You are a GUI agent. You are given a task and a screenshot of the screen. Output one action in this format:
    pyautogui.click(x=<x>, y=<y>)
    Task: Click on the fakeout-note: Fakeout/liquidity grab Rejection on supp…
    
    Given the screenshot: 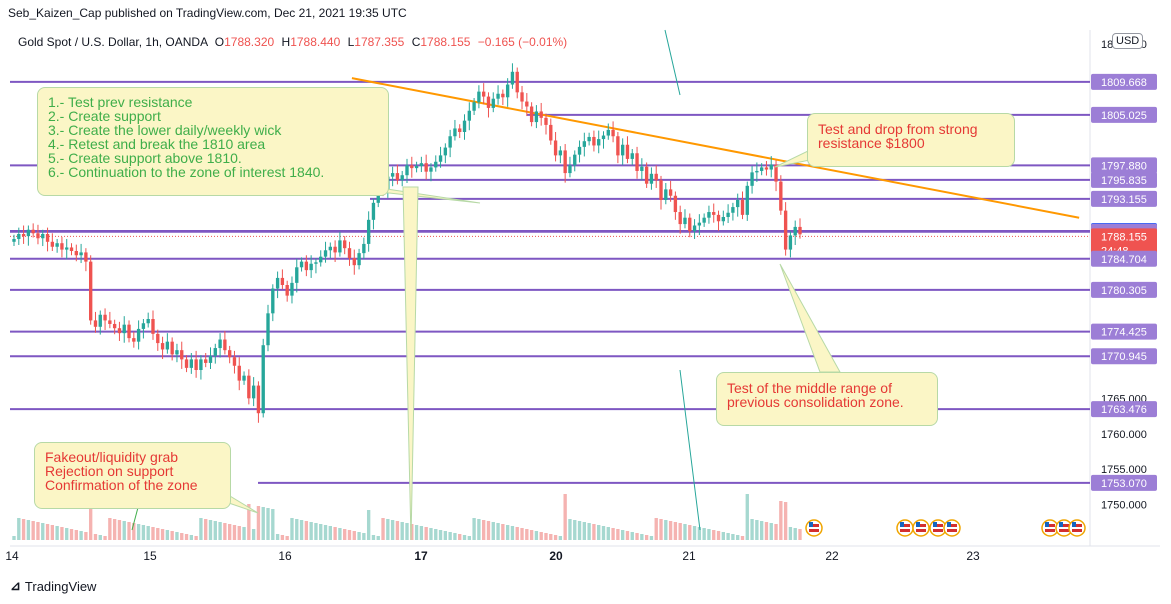 What is the action you would take?
    pyautogui.click(x=132, y=475)
    